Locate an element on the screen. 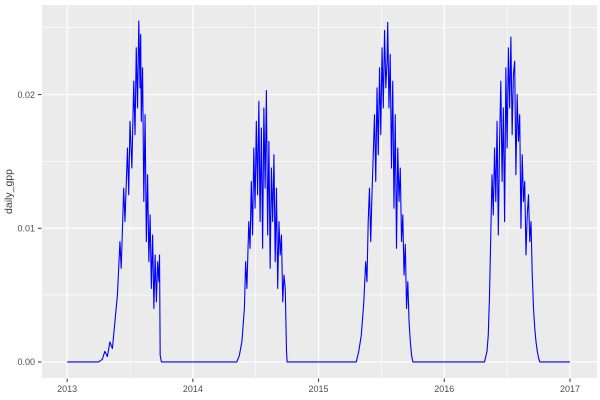 The image size is (600, 400). x-axis-tick-labels: 2013 2014 2015 2016 2017 is located at coordinates (318, 389).